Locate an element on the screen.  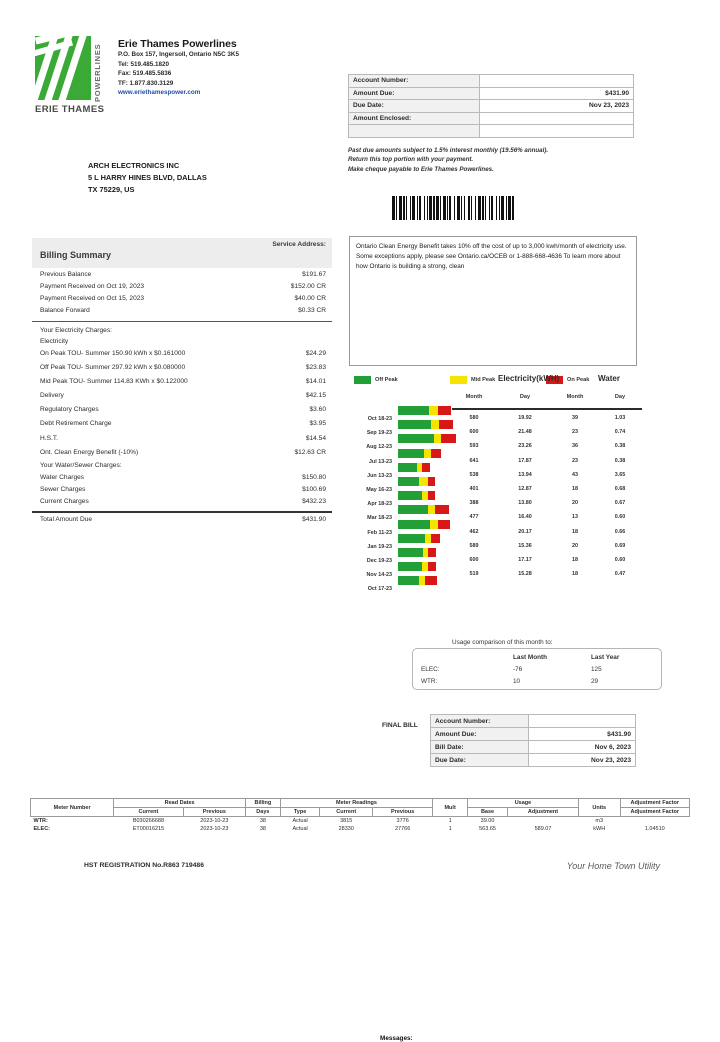
stub-row is located at coordinates (490, 131).